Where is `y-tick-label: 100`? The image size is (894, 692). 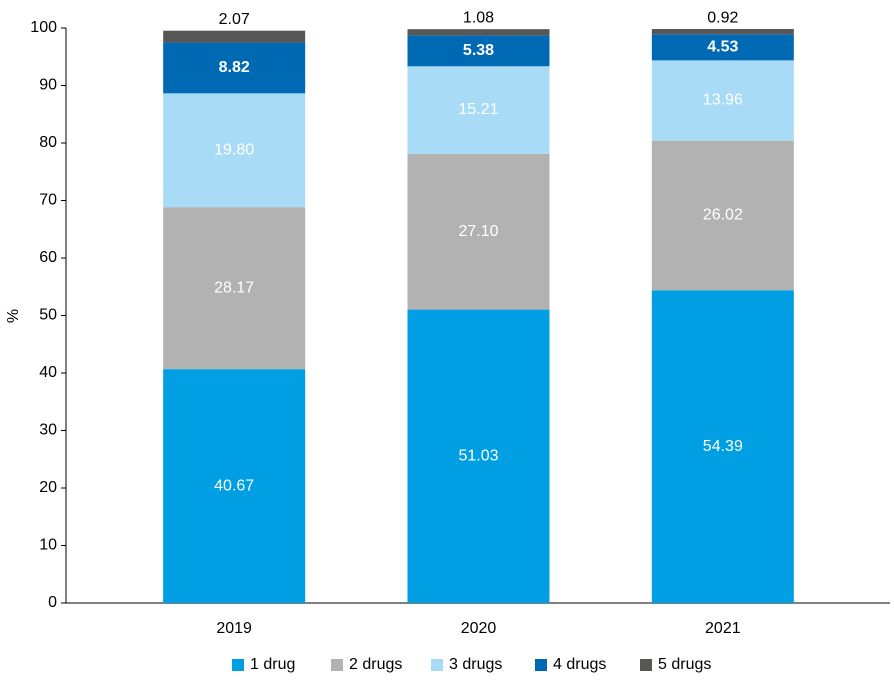 y-tick-label: 100 is located at coordinates (43, 27).